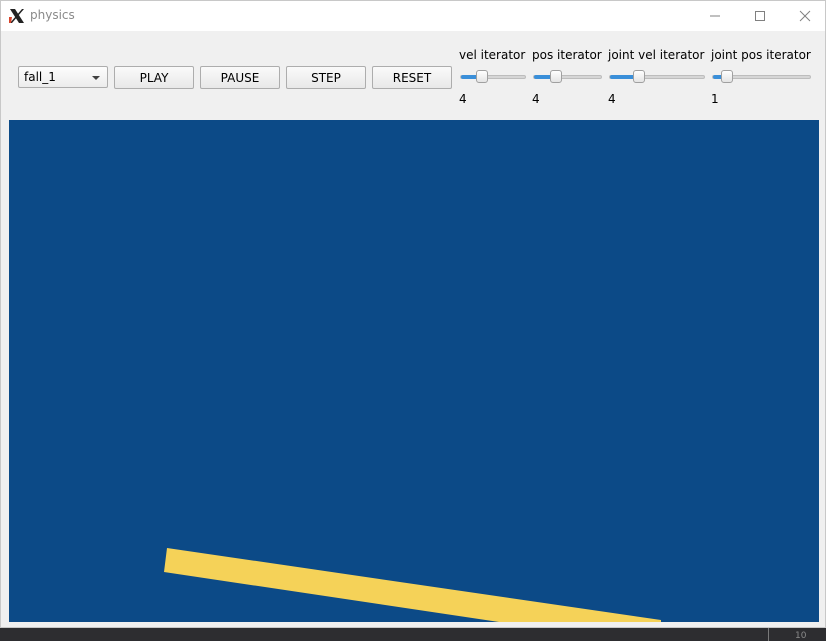  Describe the element at coordinates (413, 634) in the screenshot. I see `taskbar` at that location.